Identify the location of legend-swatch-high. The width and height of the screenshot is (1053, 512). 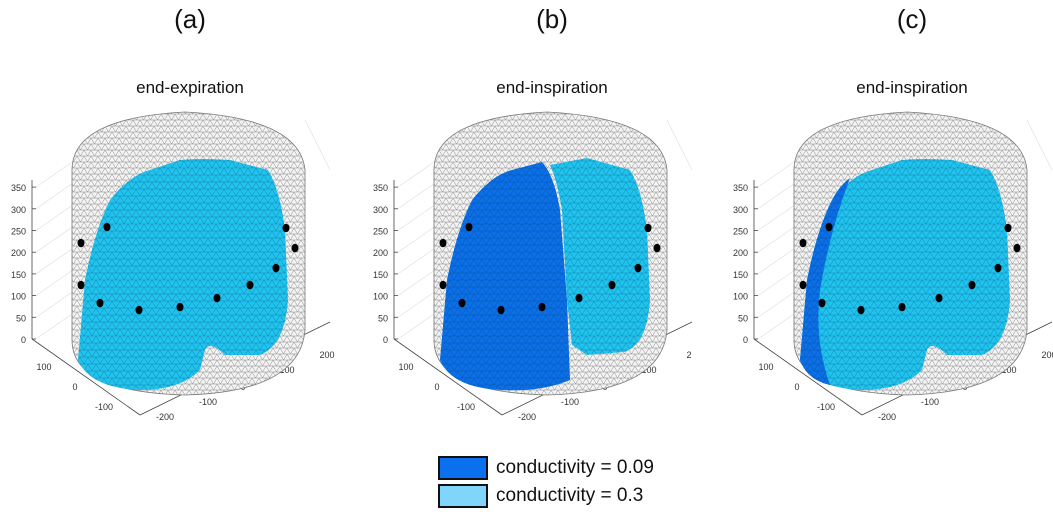
(463, 496).